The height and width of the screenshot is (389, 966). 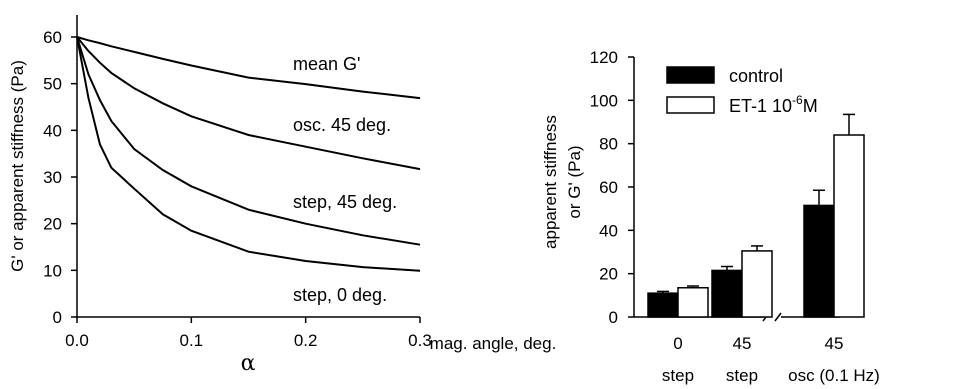 I want to click on line-x-tick-label: 0.3, so click(x=420, y=340).